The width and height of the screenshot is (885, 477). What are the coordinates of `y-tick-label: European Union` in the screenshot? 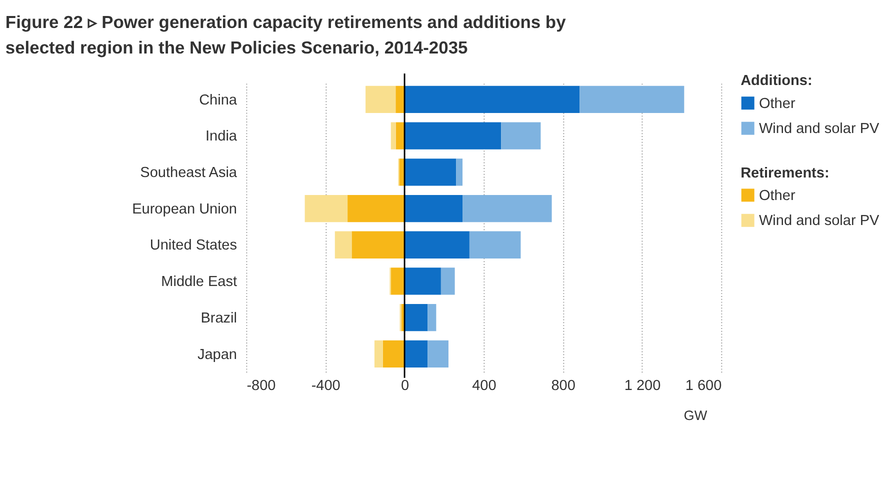 It's located at (184, 209).